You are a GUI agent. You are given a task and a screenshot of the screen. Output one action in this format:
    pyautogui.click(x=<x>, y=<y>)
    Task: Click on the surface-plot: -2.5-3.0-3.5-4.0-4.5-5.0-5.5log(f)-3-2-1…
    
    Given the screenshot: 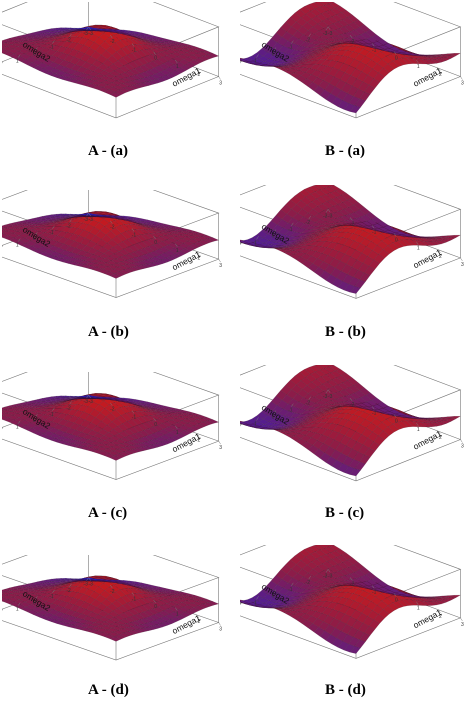 What is the action you would take?
    pyautogui.click(x=112, y=60)
    